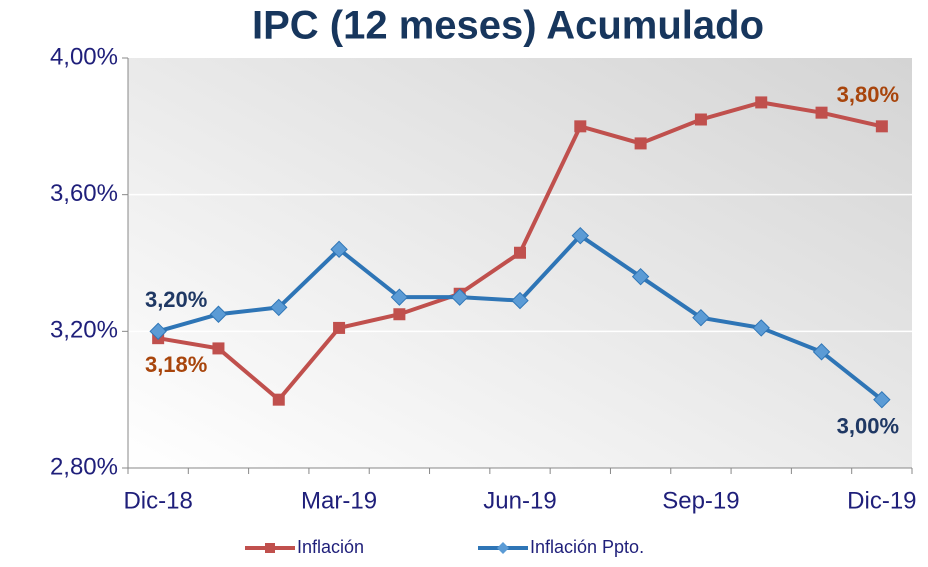 The image size is (928, 567). What do you see at coordinates (157, 500) in the screenshot?
I see `x-tick-label: Dic-18` at bounding box center [157, 500].